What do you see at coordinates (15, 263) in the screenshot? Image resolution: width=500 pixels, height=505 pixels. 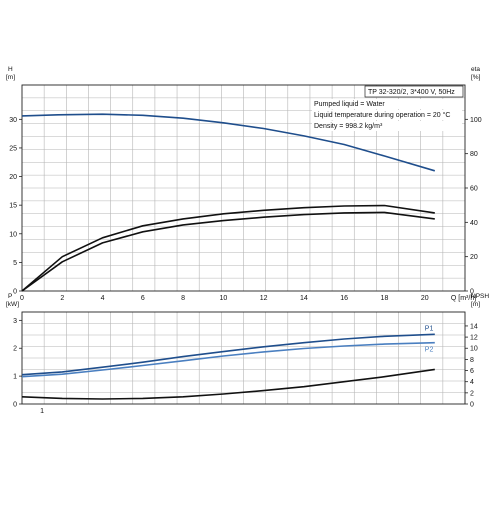 I see `left-tick-label: 5` at bounding box center [15, 263].